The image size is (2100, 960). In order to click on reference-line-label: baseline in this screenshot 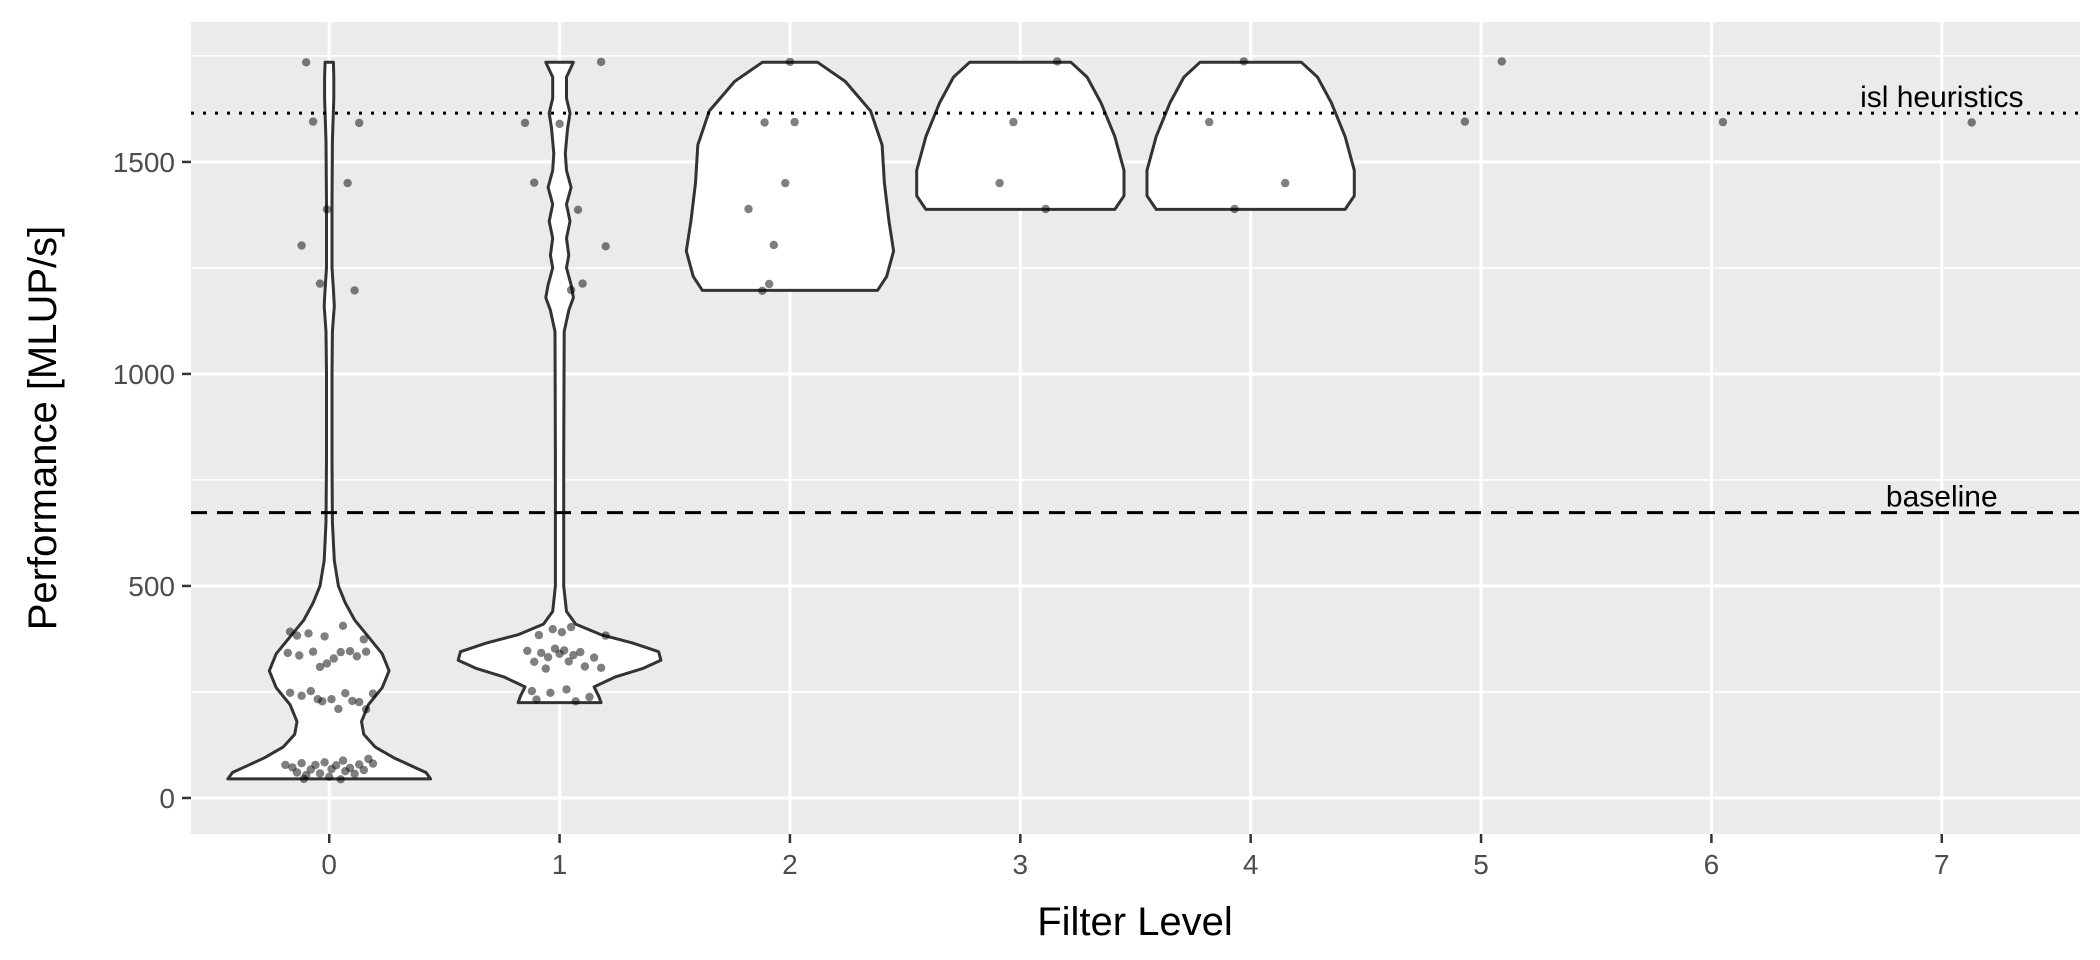, I will do `click(1942, 497)`.